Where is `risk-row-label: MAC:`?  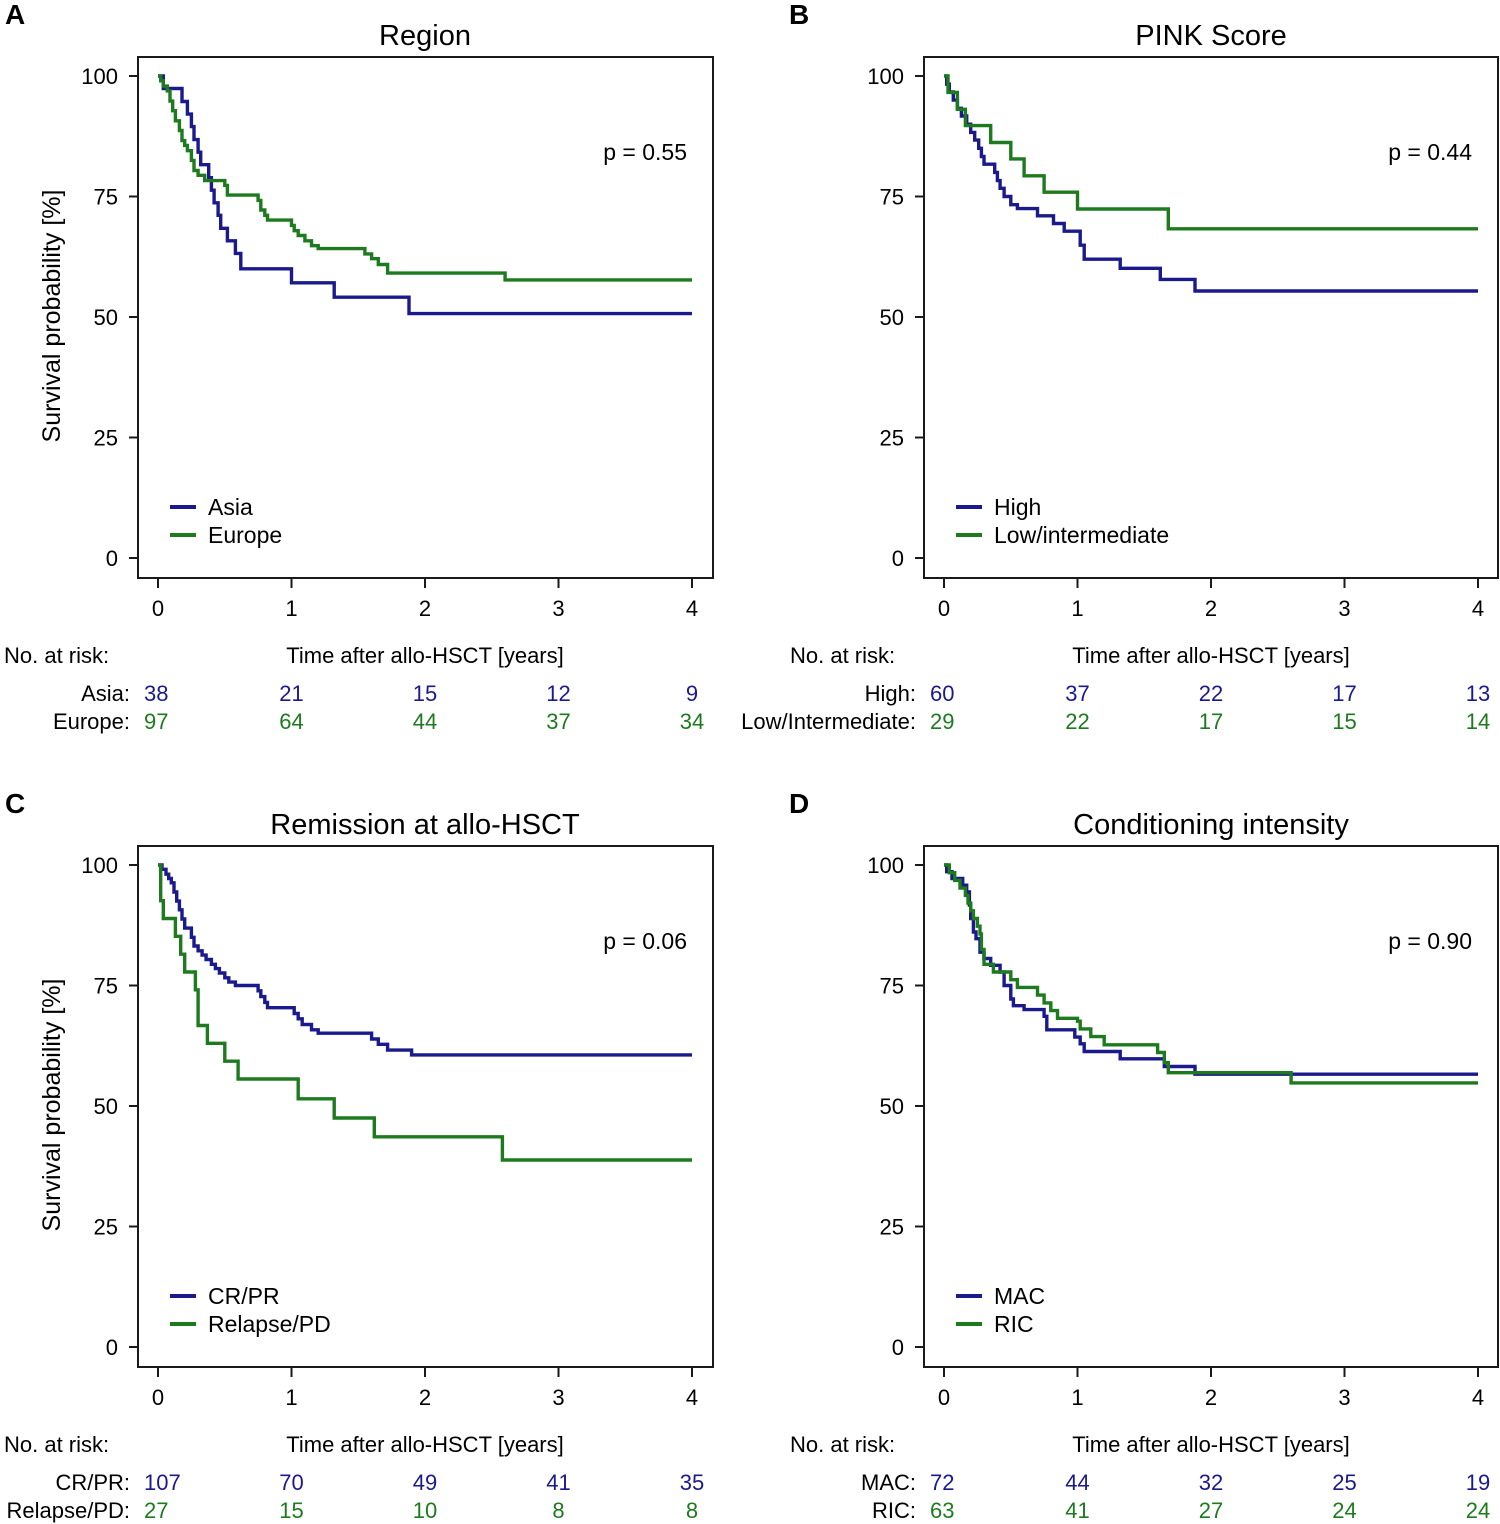
risk-row-label: MAC: is located at coordinates (888, 1482).